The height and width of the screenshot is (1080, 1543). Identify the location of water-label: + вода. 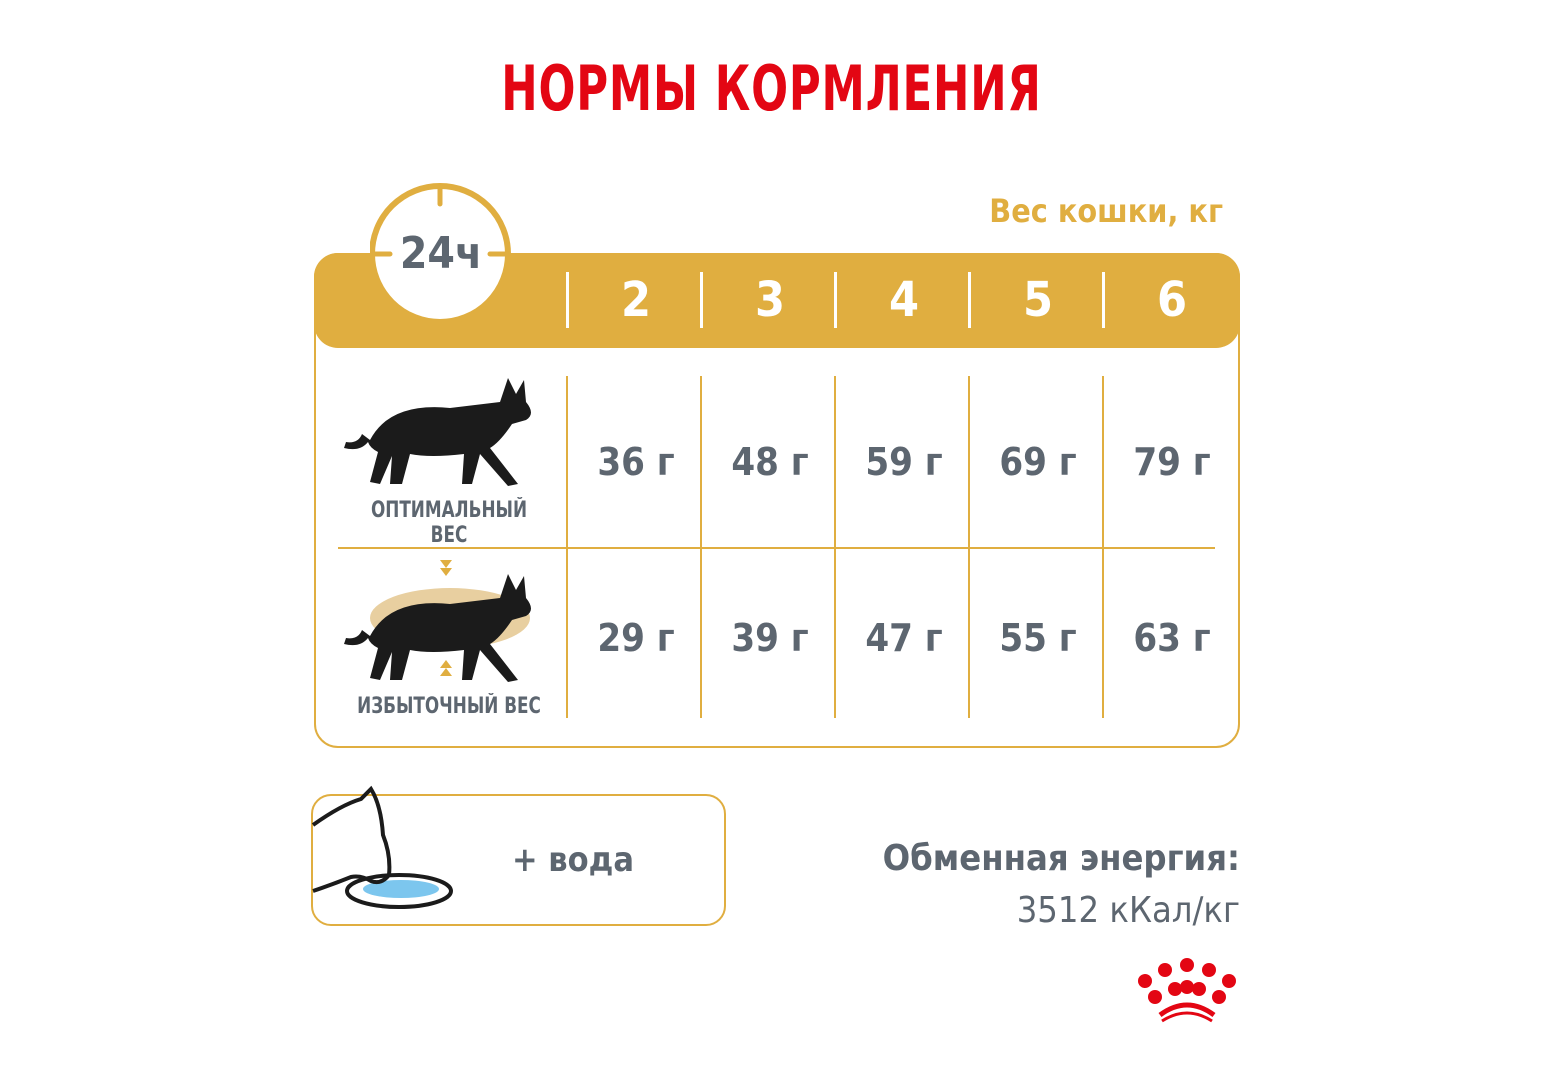
(573, 860).